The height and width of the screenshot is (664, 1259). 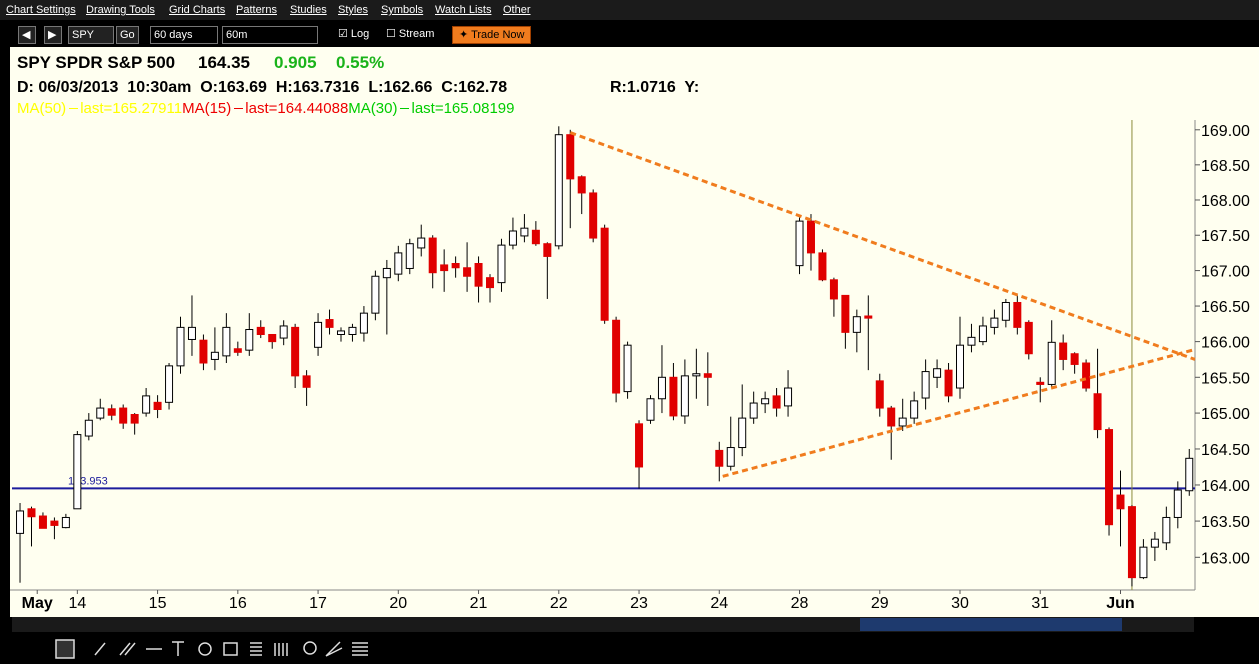 I want to click on y-tick-label: 169.00, so click(x=1225, y=131).